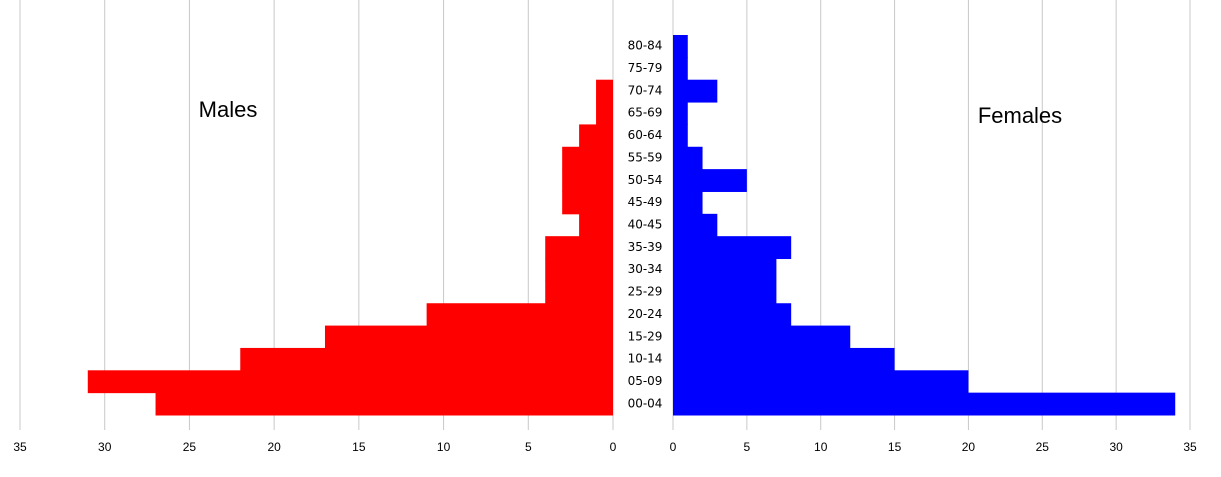  What do you see at coordinates (645, 314) in the screenshot?
I see `category-label: 20-24` at bounding box center [645, 314].